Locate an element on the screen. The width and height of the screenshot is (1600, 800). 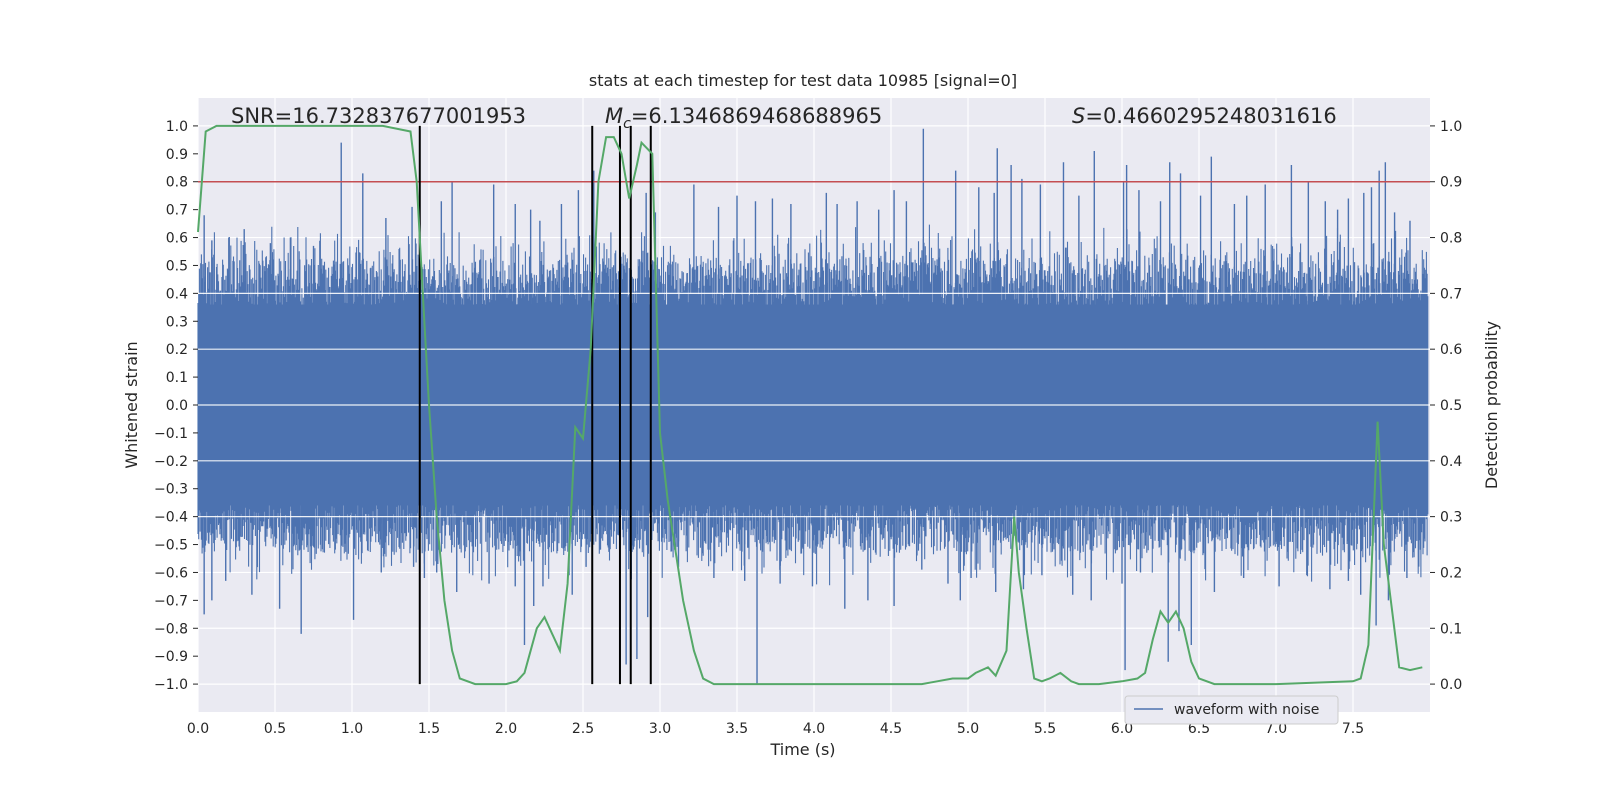
y-tick-label: −1.0 is located at coordinates (171, 685).